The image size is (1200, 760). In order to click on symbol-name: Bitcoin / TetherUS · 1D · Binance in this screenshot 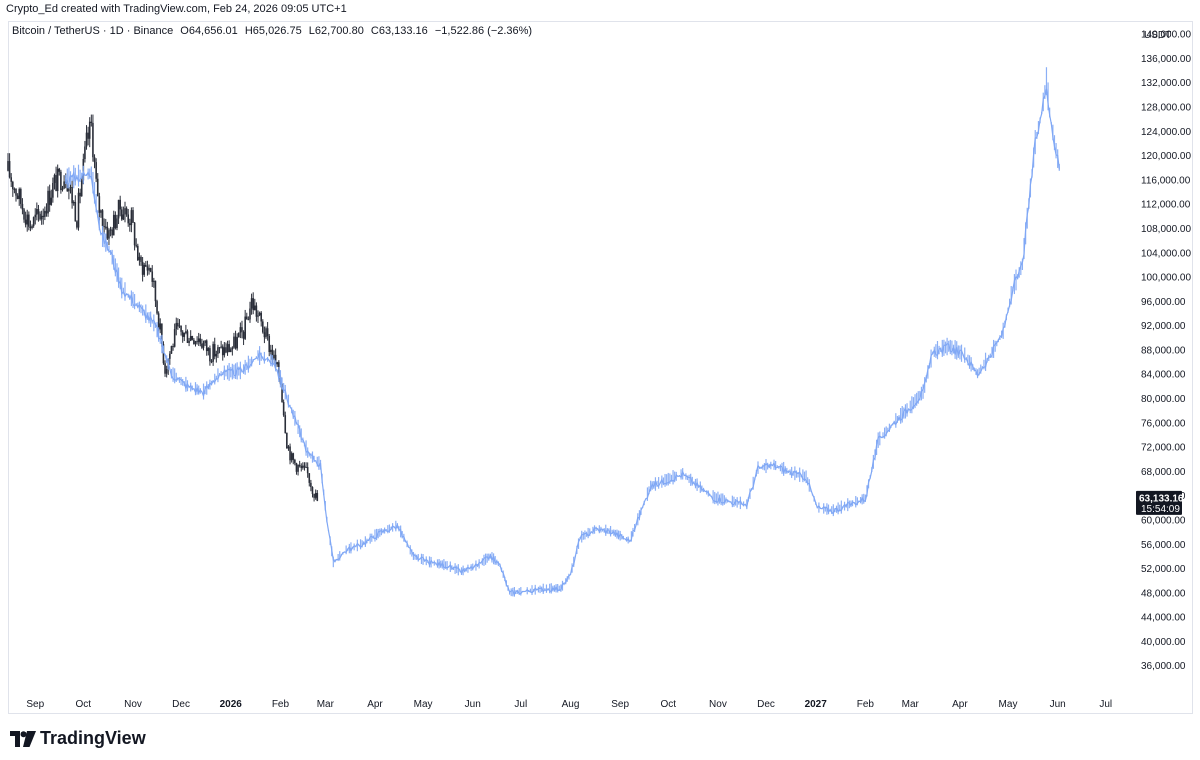, I will do `click(93, 31)`.